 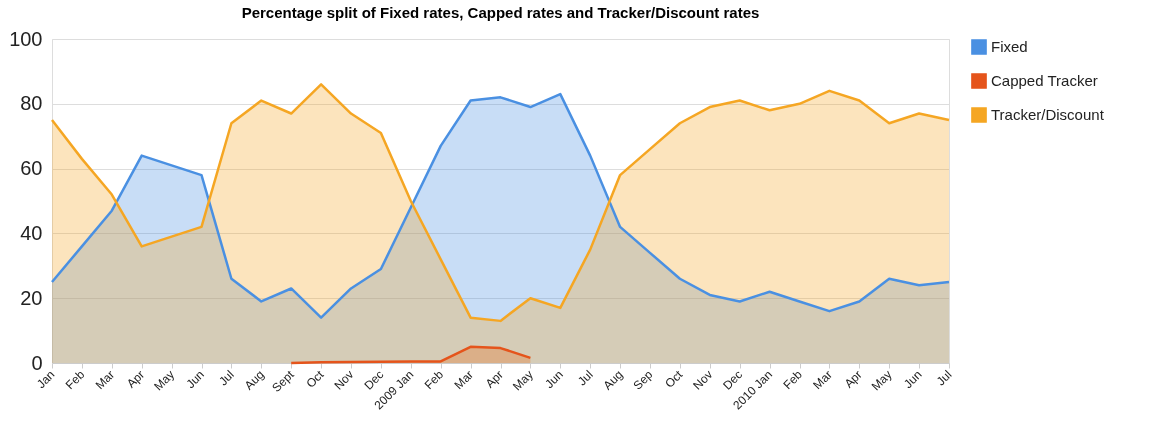 I want to click on y-tick-label: 0, so click(x=37, y=362).